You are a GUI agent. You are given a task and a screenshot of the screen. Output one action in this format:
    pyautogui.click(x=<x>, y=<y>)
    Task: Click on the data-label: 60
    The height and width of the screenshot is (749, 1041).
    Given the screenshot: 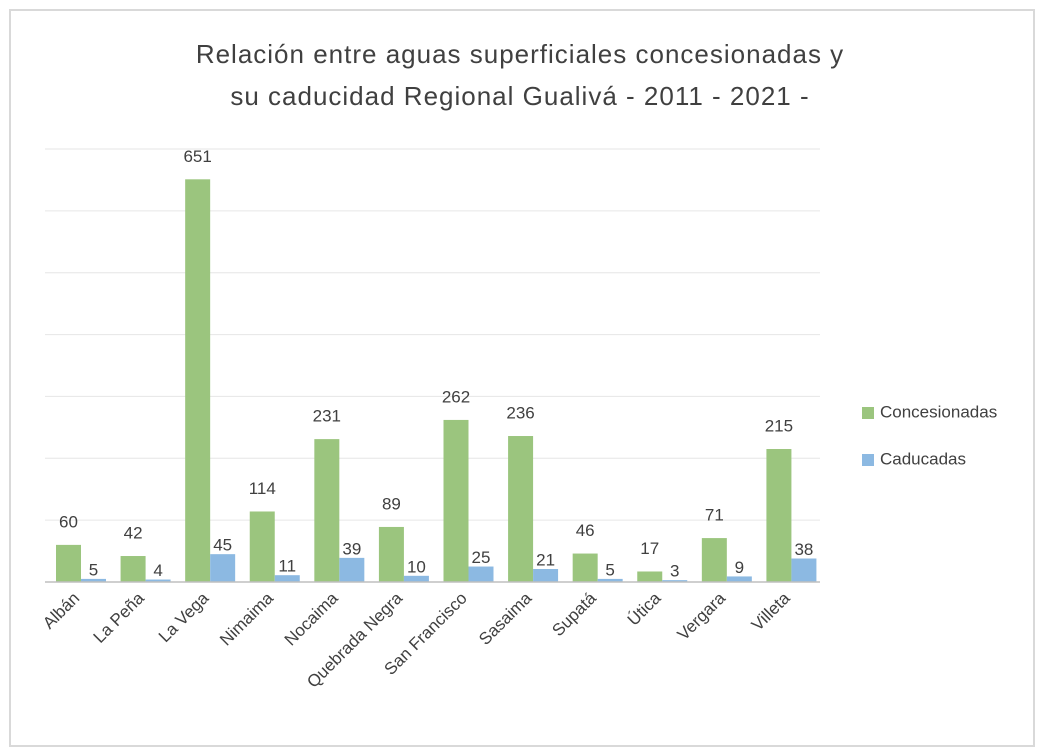 What is the action you would take?
    pyautogui.click(x=68, y=521)
    